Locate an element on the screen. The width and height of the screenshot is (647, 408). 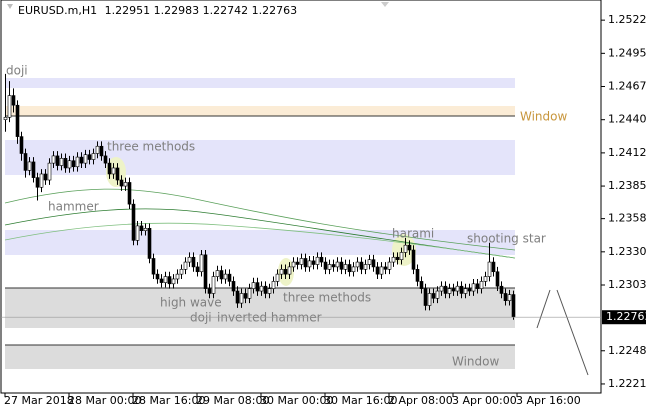
marker is located at coordinates (385, 4).